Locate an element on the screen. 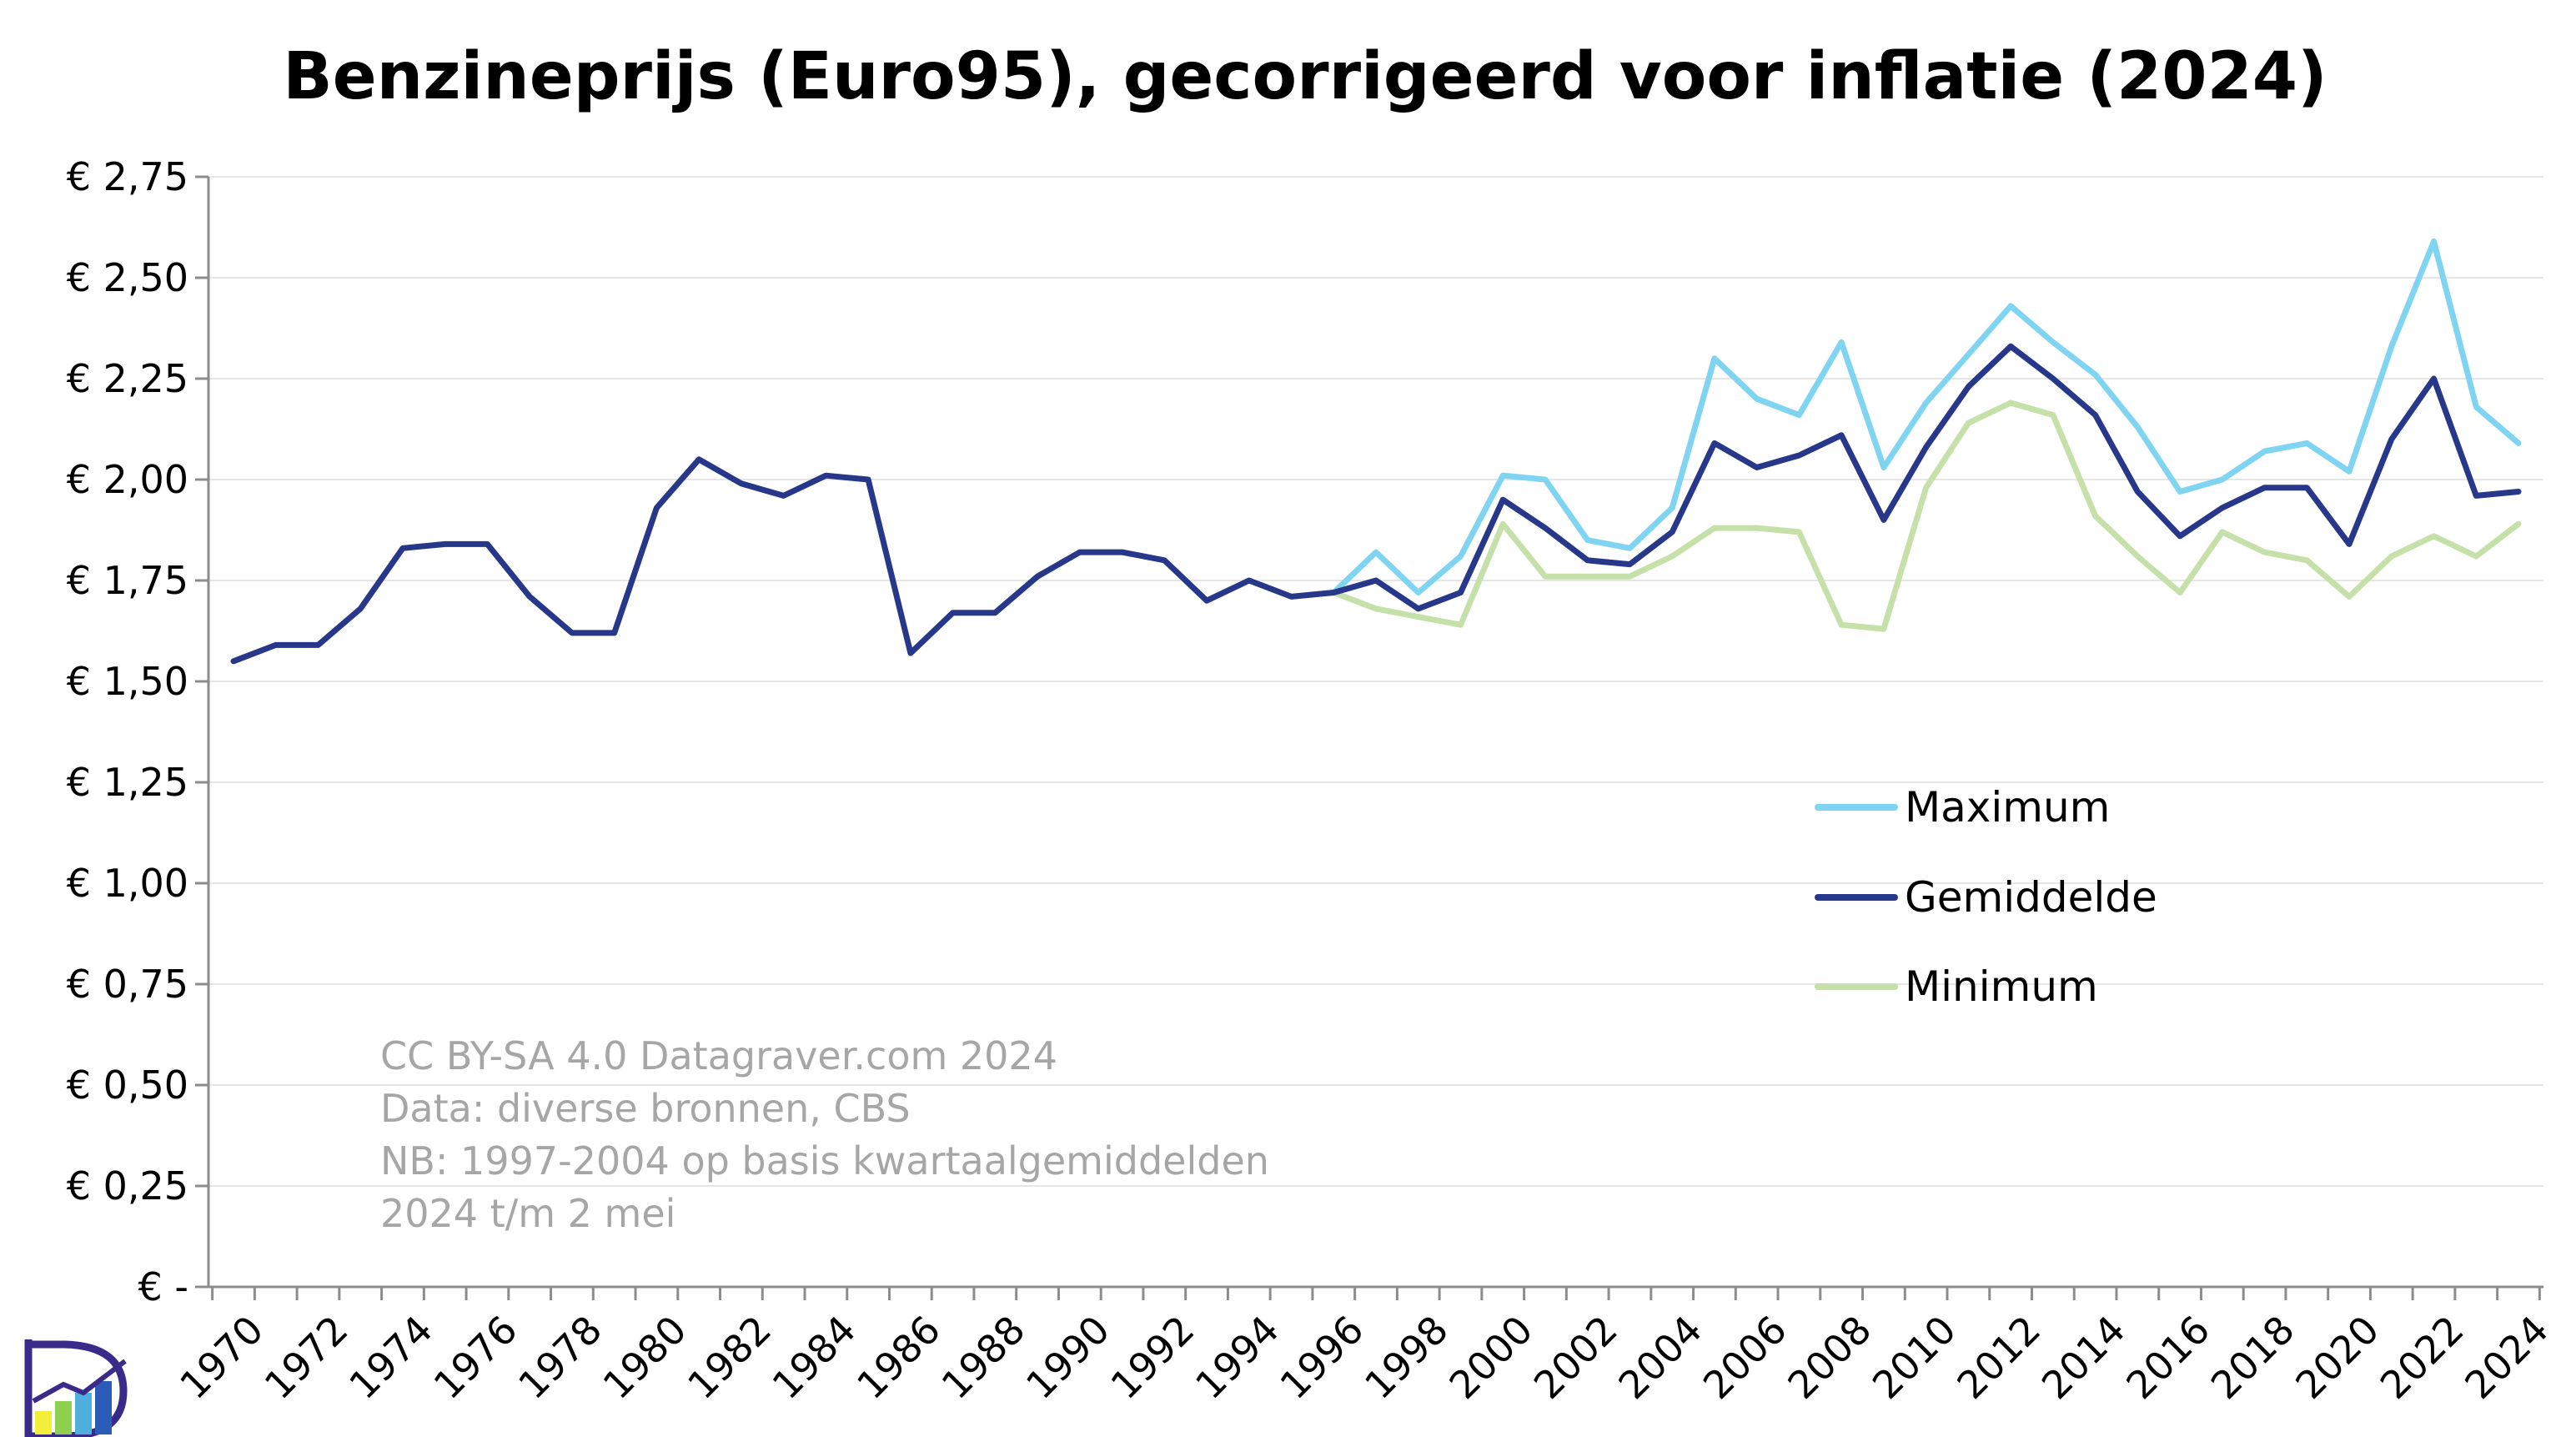 The height and width of the screenshot is (1437, 2576). x-tick-label: 2016 is located at coordinates (2167, 1357).